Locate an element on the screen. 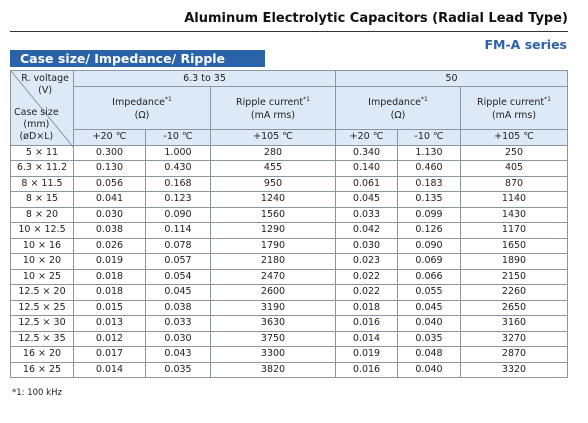 This screenshot has height=423, width=588. case-size-cell: 16 × 25 is located at coordinates (42, 369).